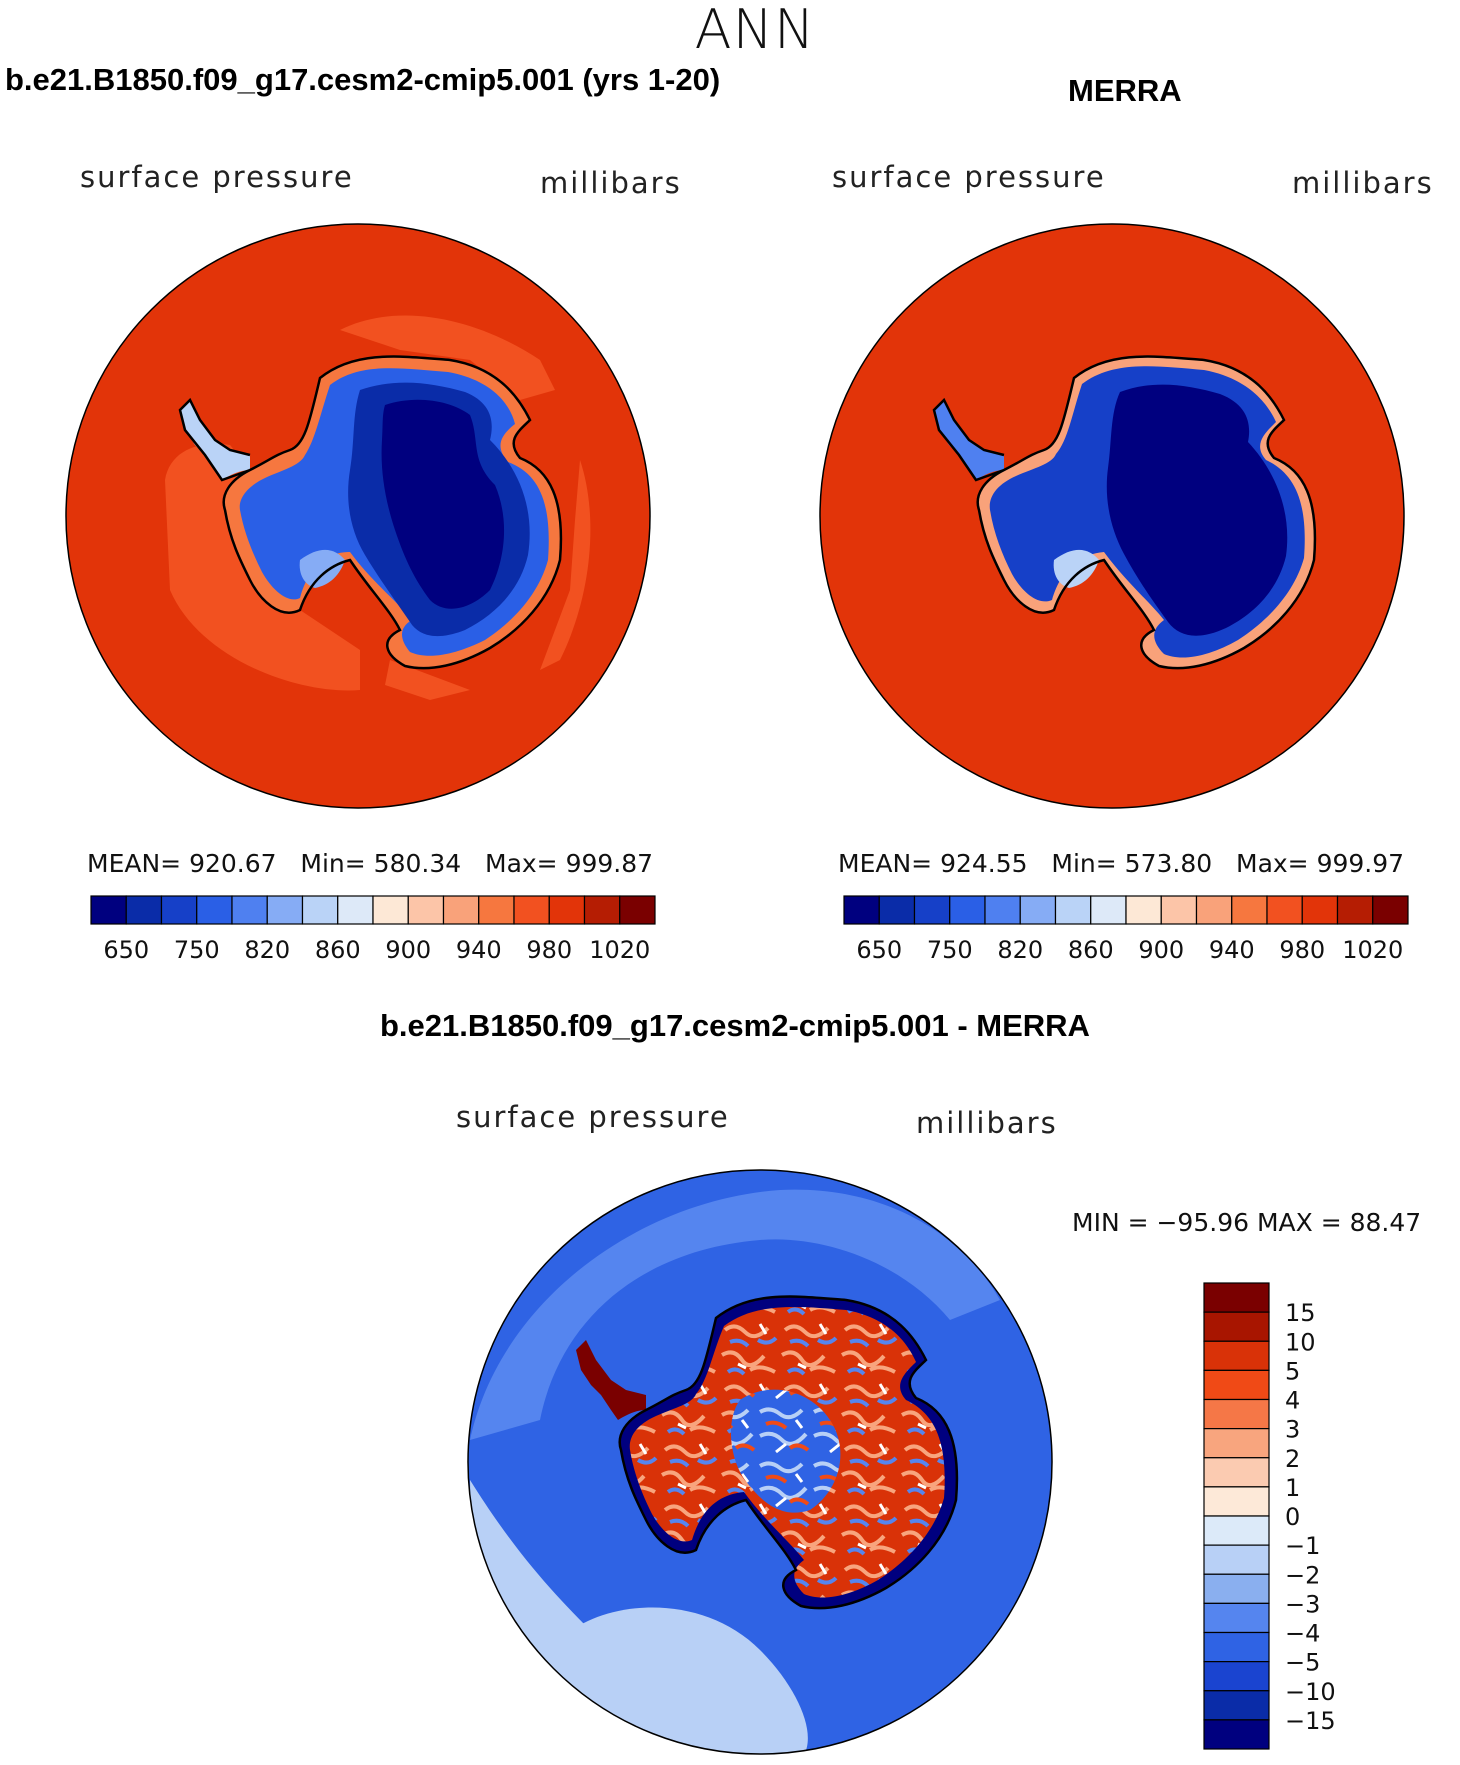 The height and width of the screenshot is (1765, 1460). I want to click on obs-colorbar-tick-label: 940, so click(1232, 950).